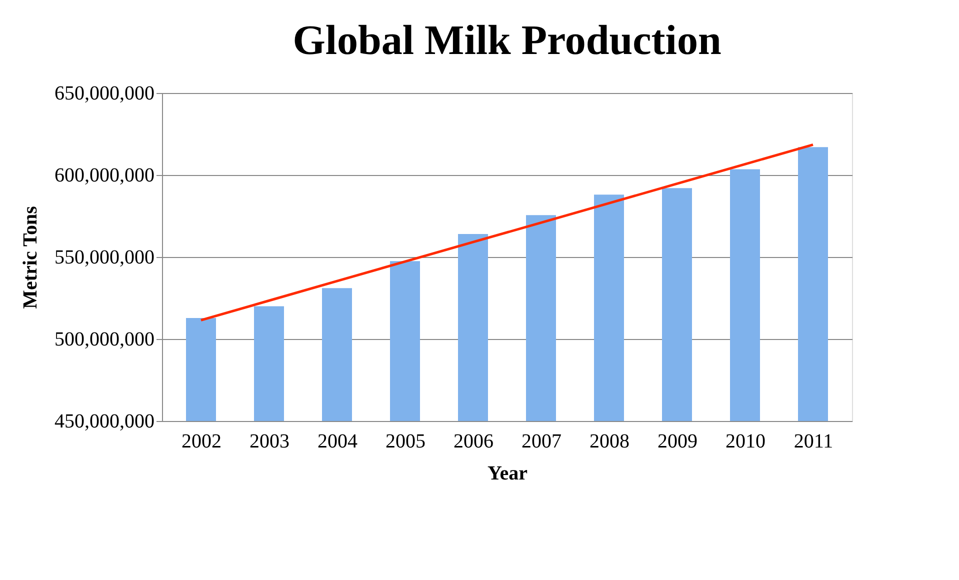 The image size is (959, 580). Describe the element at coordinates (104, 175) in the screenshot. I see `y-tick-label: 600,000,000` at that location.